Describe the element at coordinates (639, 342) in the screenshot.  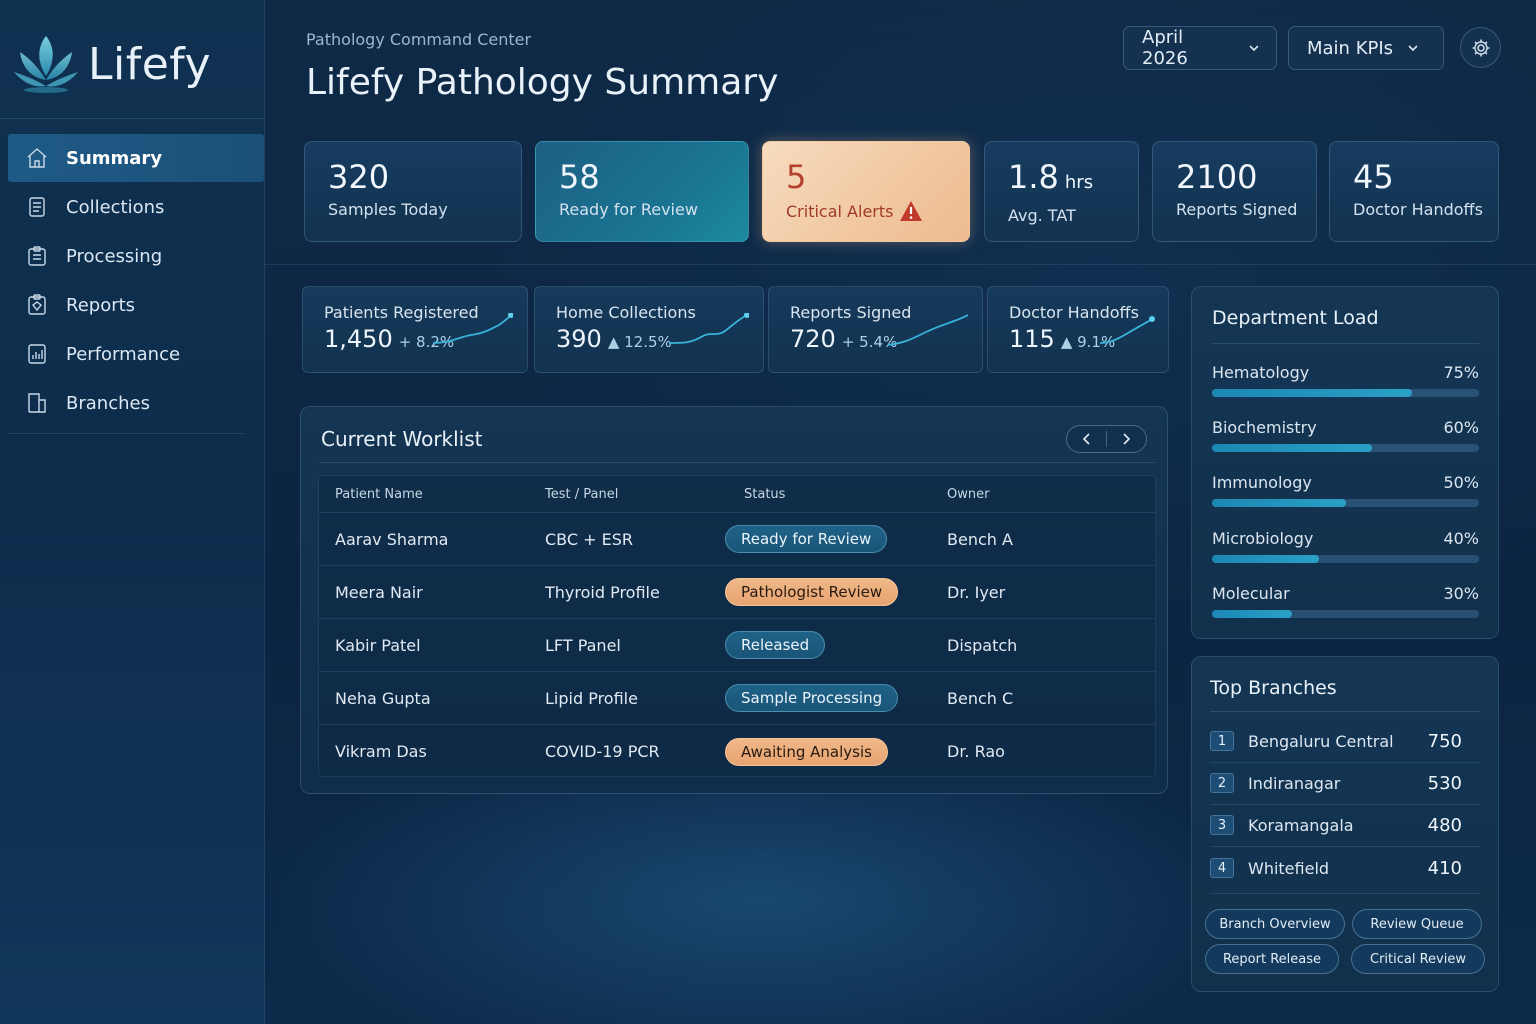
I see `stat-change: ▲ 12.5%` at that location.